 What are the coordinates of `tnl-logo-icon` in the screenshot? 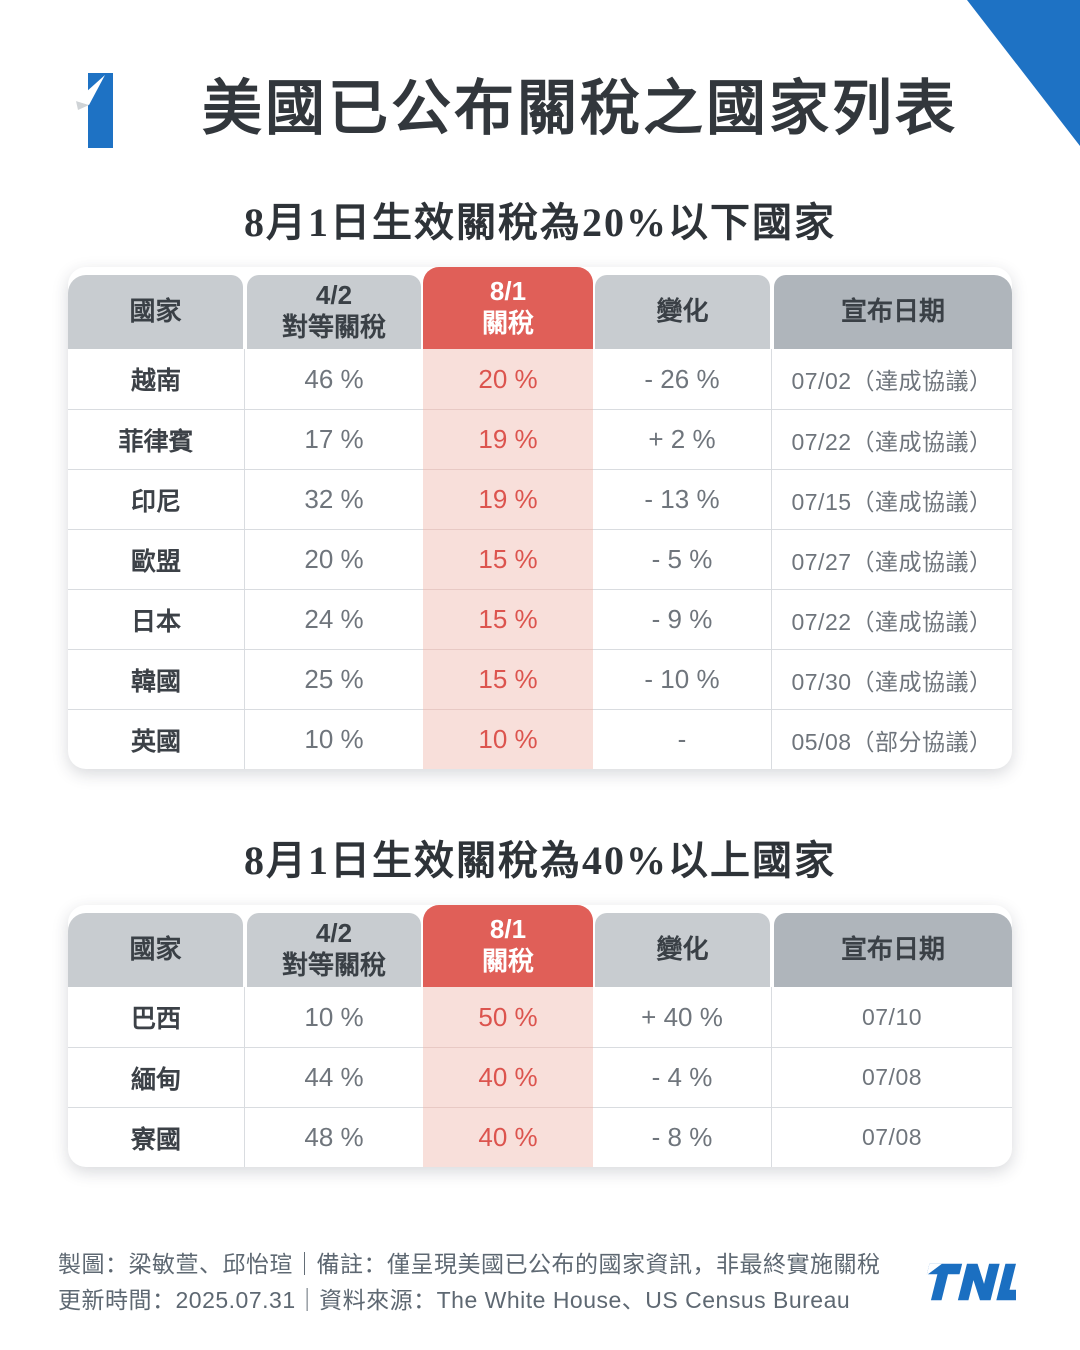 It's located at (974, 1282).